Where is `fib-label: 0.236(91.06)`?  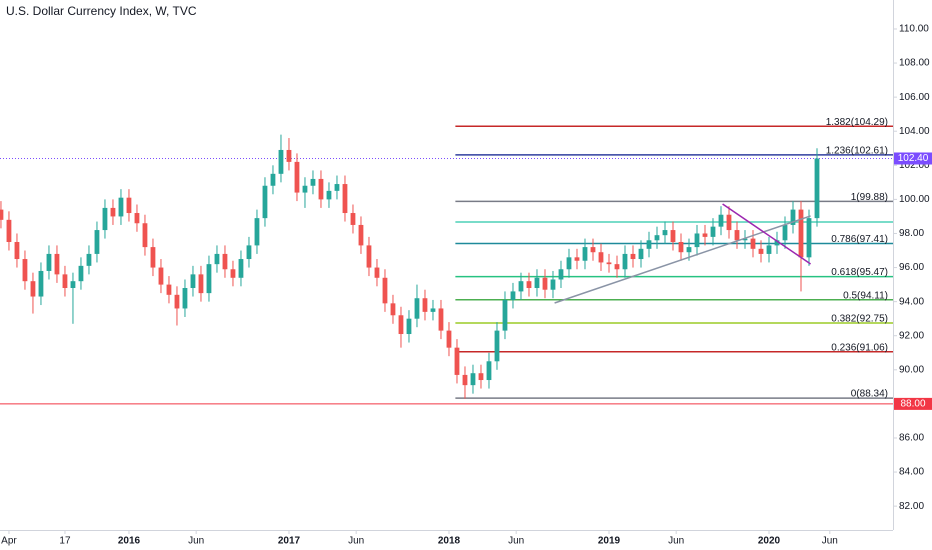 fib-label: 0.236(91.06) is located at coordinates (859, 347).